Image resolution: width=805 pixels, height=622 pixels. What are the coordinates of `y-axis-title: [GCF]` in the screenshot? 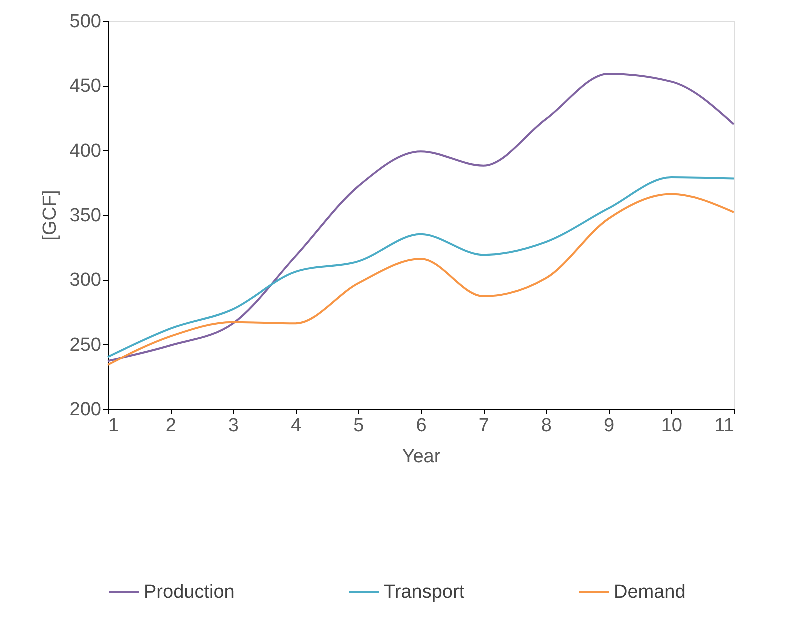 It's located at (50, 215).